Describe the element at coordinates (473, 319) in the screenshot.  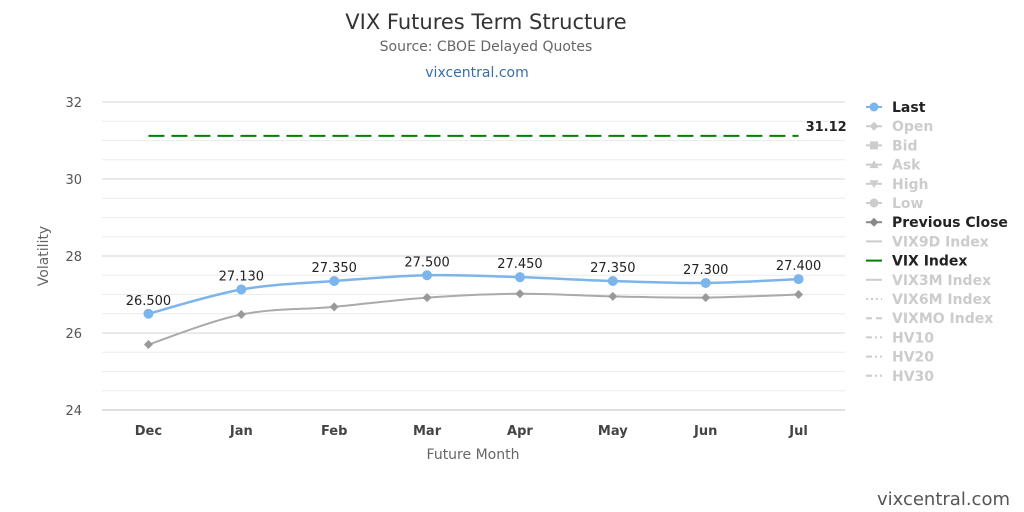
I see `previous-close-line` at that location.